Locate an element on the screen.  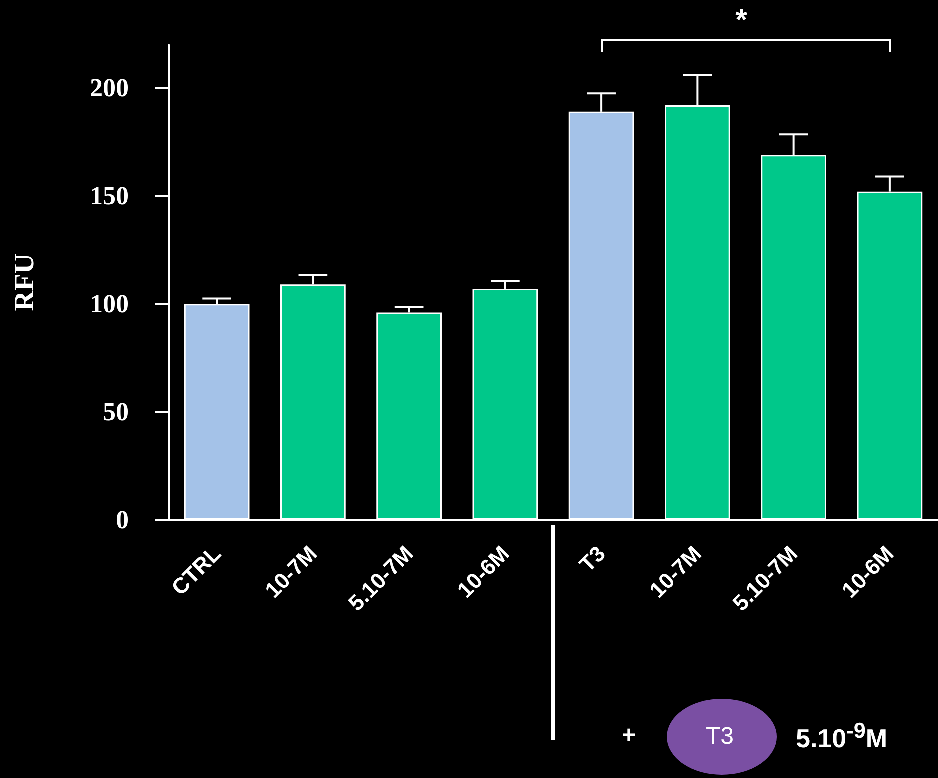
y-tick-label: 0 is located at coordinates (122, 520).